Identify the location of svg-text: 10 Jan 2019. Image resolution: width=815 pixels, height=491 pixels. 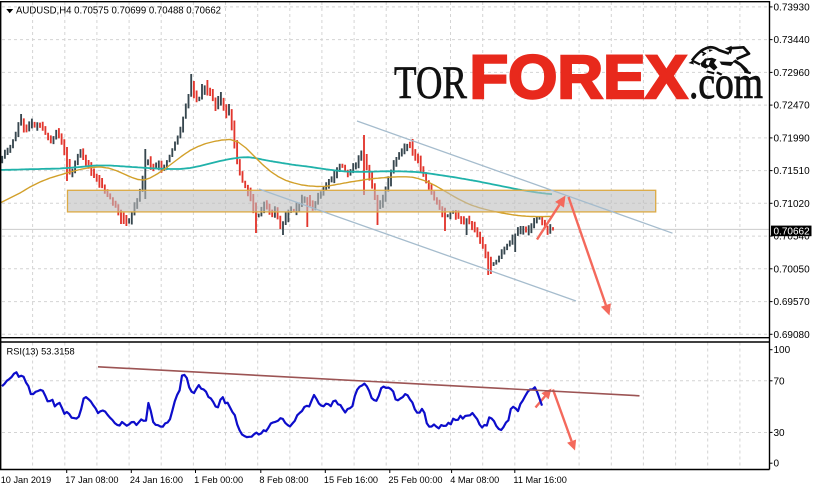
(26, 480).